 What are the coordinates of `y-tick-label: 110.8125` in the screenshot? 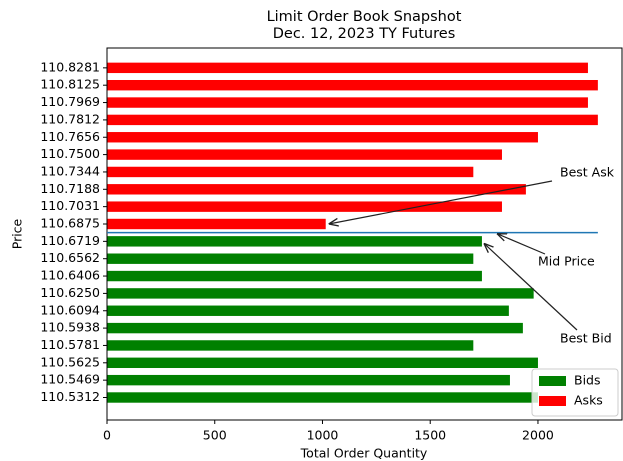 It's located at (70, 84).